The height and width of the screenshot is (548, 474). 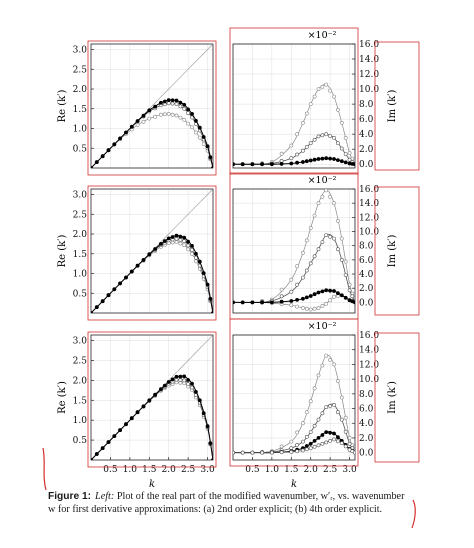 I want to click on y-tick-label: 8.0, so click(x=366, y=247).